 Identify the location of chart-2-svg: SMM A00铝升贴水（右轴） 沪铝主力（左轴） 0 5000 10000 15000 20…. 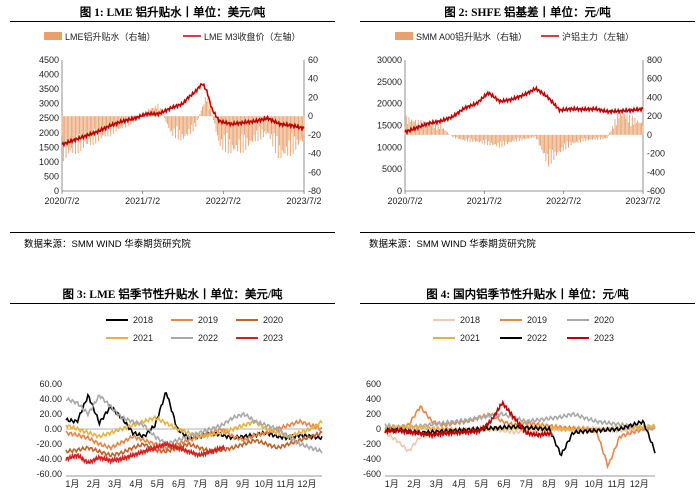
(521, 118).